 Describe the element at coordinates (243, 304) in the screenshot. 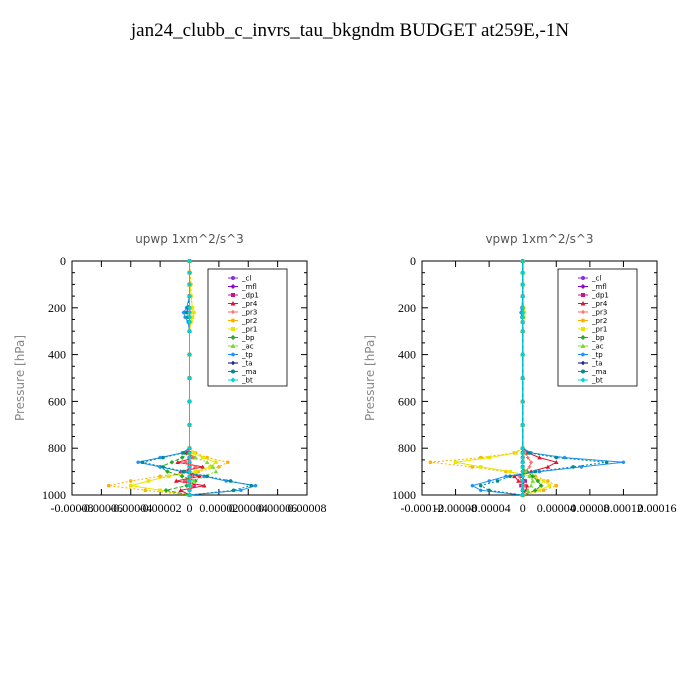

I see `legend-entry: _pr4` at that location.